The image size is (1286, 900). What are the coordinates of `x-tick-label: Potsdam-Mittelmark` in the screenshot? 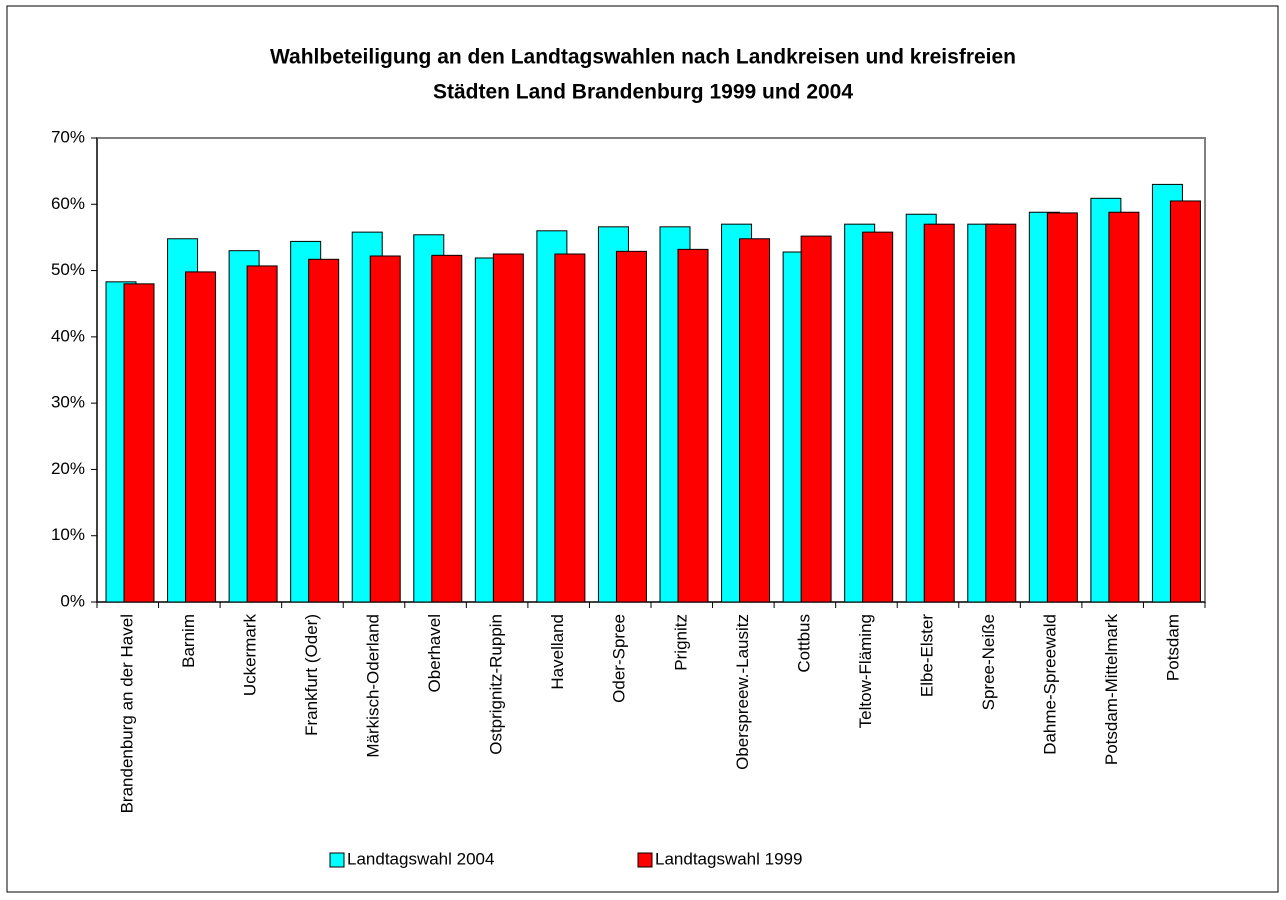 It's located at (1111, 690).